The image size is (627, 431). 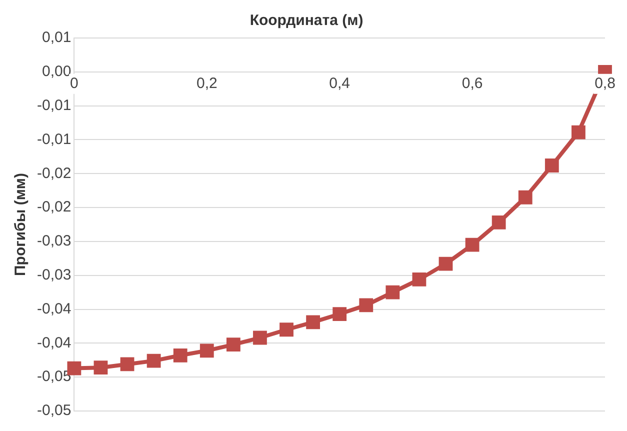 I want to click on y-tick-label: 0,01, so click(x=57, y=37).